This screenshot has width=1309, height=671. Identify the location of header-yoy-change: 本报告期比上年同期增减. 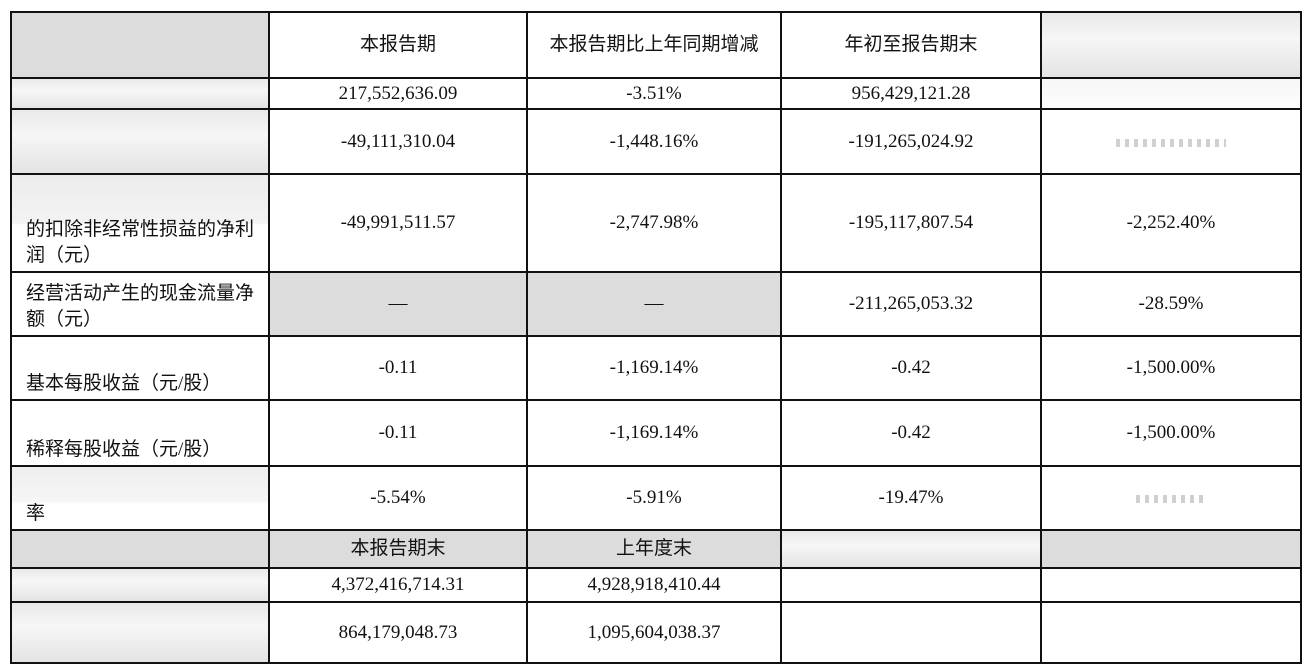
(654, 45).